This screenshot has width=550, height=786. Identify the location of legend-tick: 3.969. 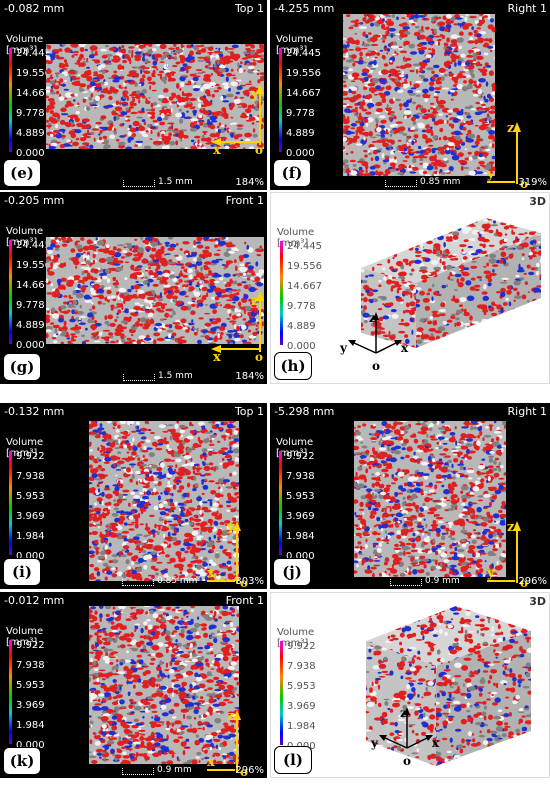
(300, 516).